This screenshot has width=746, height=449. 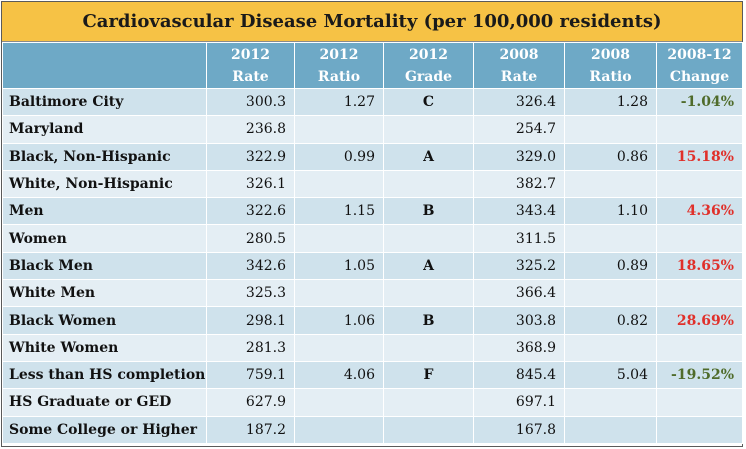 What do you see at coordinates (519, 266) in the screenshot?
I see `rate-2008-cell: 325.2` at bounding box center [519, 266].